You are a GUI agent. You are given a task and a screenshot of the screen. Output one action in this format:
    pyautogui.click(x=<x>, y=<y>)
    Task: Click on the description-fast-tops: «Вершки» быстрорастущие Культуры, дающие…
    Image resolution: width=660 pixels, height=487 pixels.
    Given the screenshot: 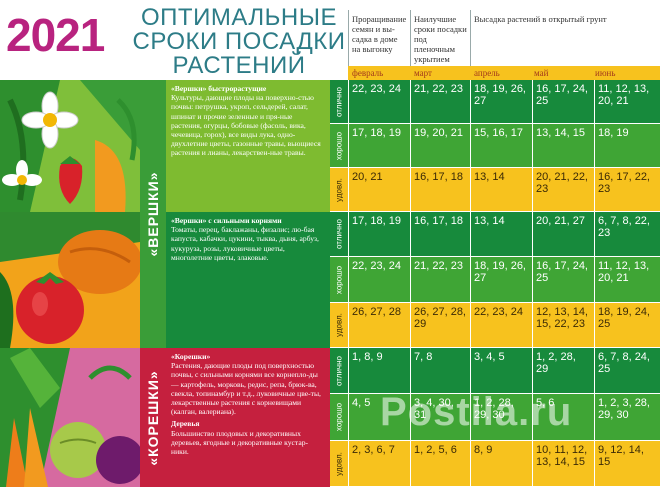 What is the action you would take?
    pyautogui.click(x=248, y=146)
    